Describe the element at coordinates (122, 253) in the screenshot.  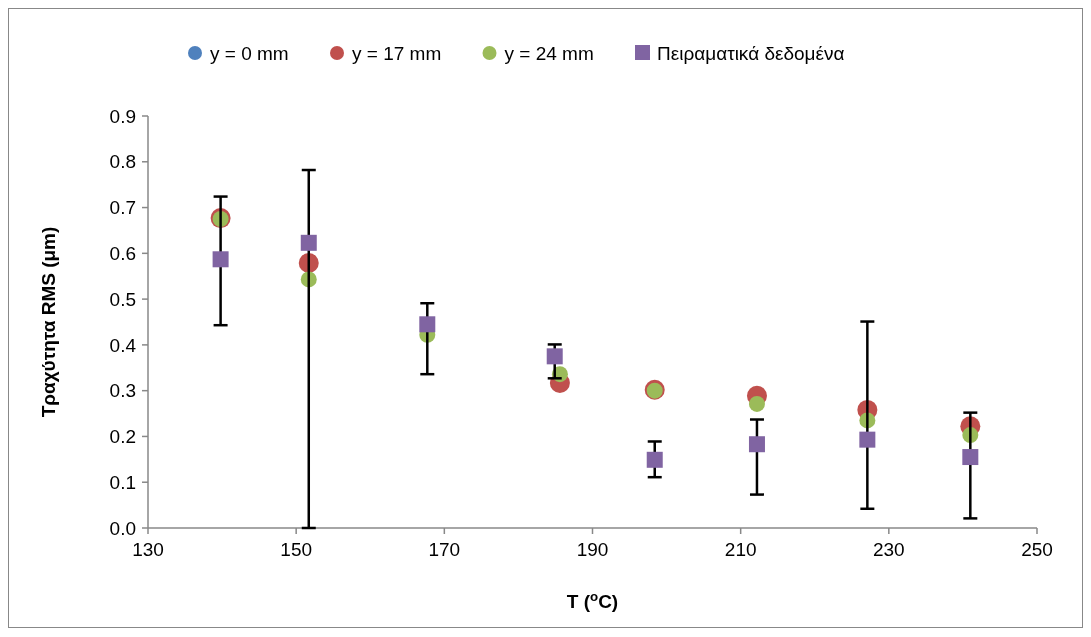
I see `y-tick-label: 0.6` at that location.